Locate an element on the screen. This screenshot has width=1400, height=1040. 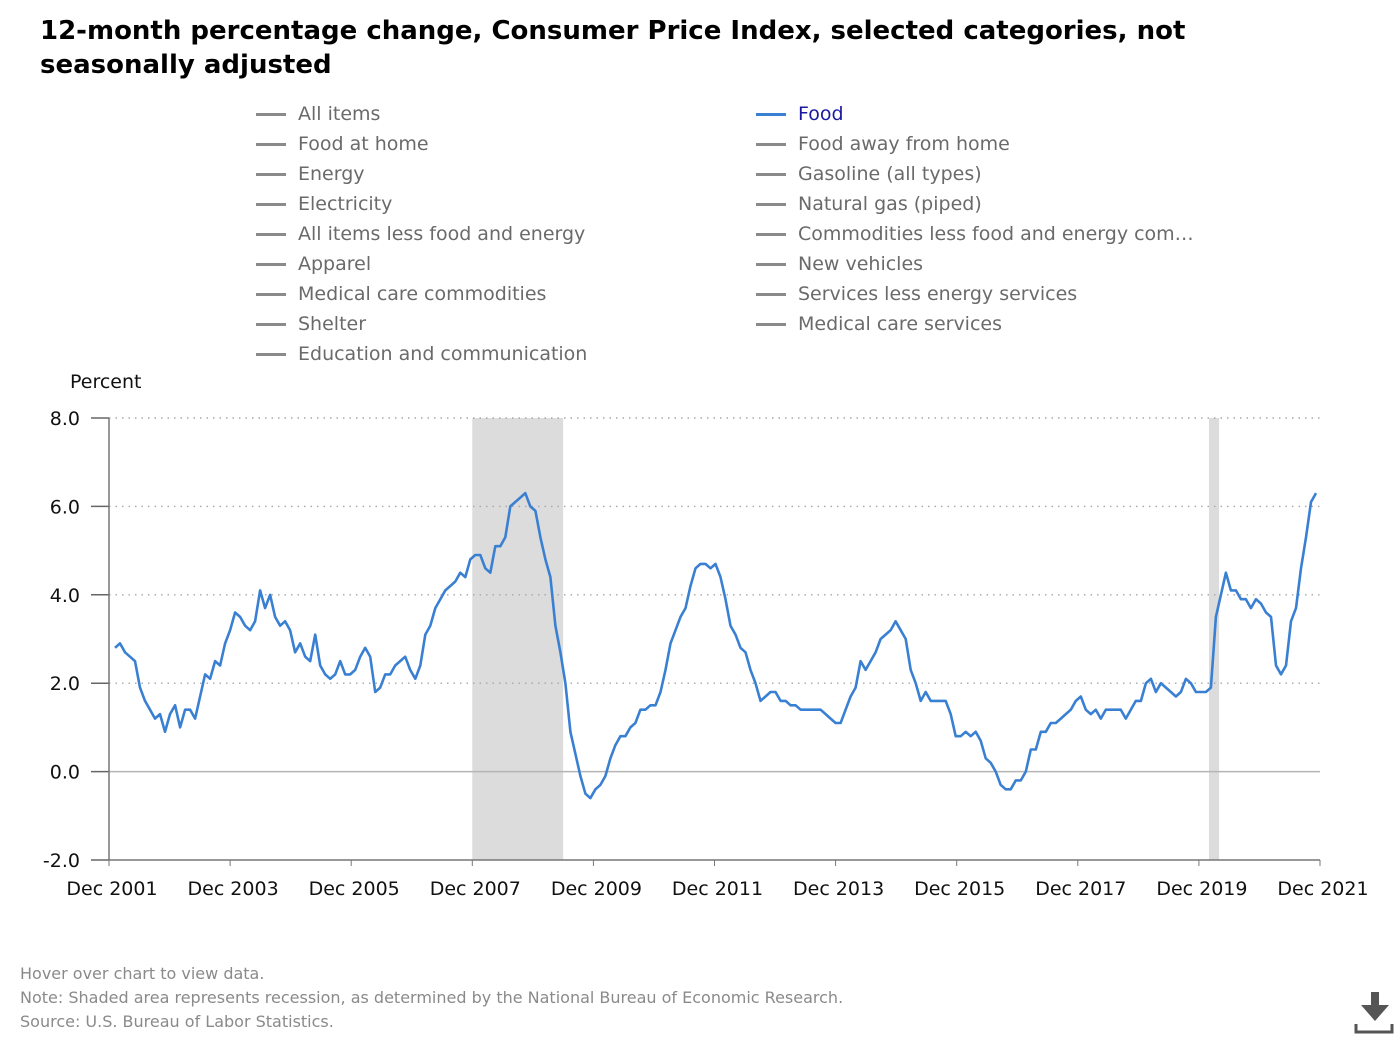
legend-label: Apparel is located at coordinates (335, 264).